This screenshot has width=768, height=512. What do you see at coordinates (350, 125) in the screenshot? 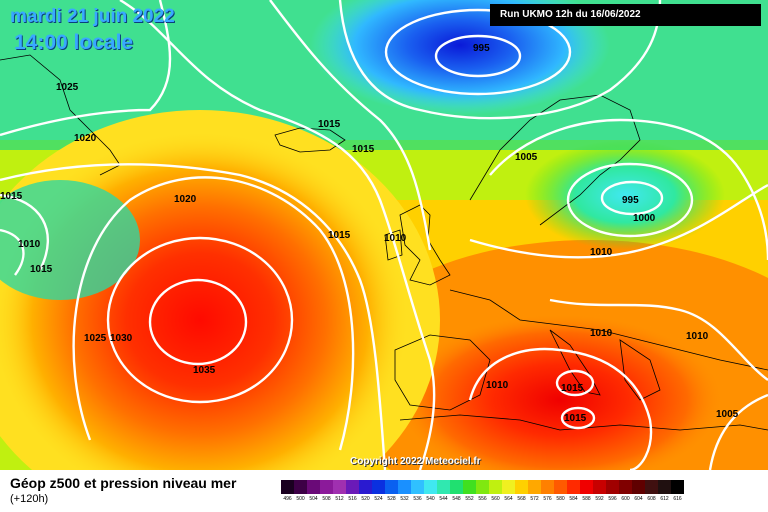
I see `isobar-1015-b` at bounding box center [350, 125].